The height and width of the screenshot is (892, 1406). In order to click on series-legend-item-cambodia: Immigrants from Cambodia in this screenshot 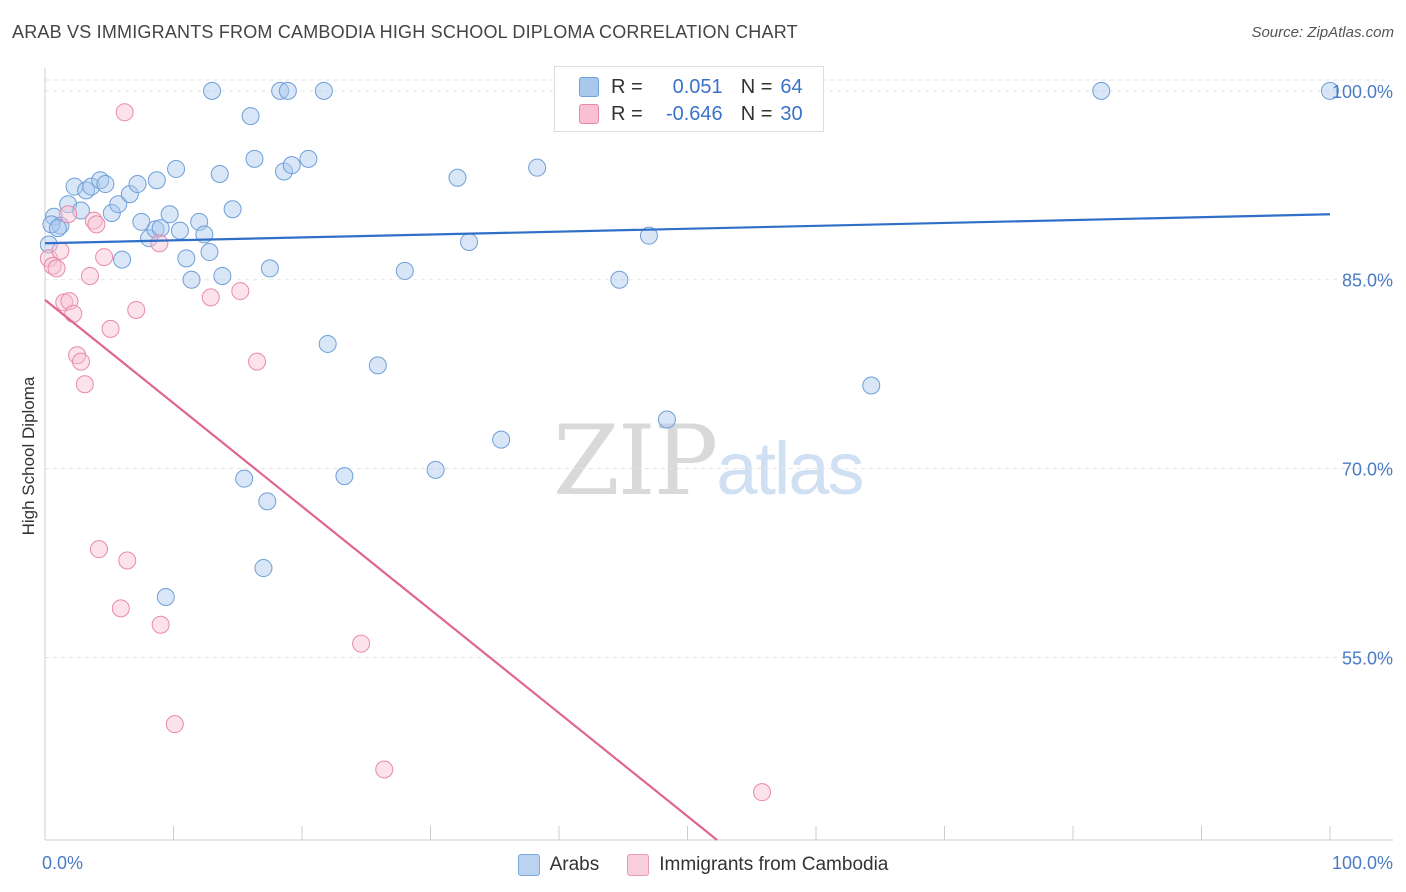, I will do `click(757, 865)`.